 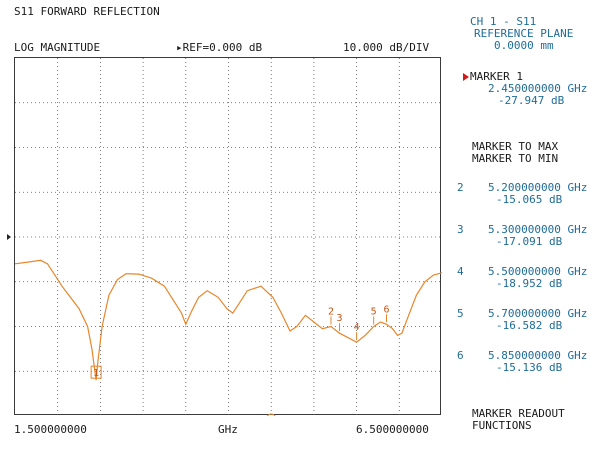 I want to click on ref-value: REF=0.000 dB, so click(x=222, y=47).